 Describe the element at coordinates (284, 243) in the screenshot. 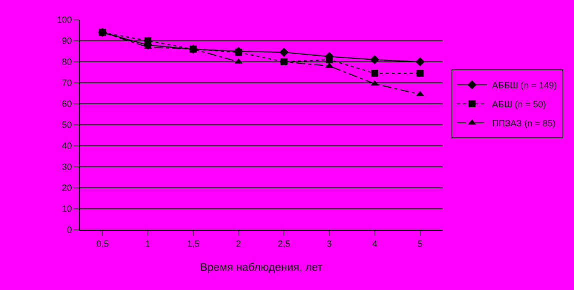

I see `x-tick-label: 2,5` at that location.